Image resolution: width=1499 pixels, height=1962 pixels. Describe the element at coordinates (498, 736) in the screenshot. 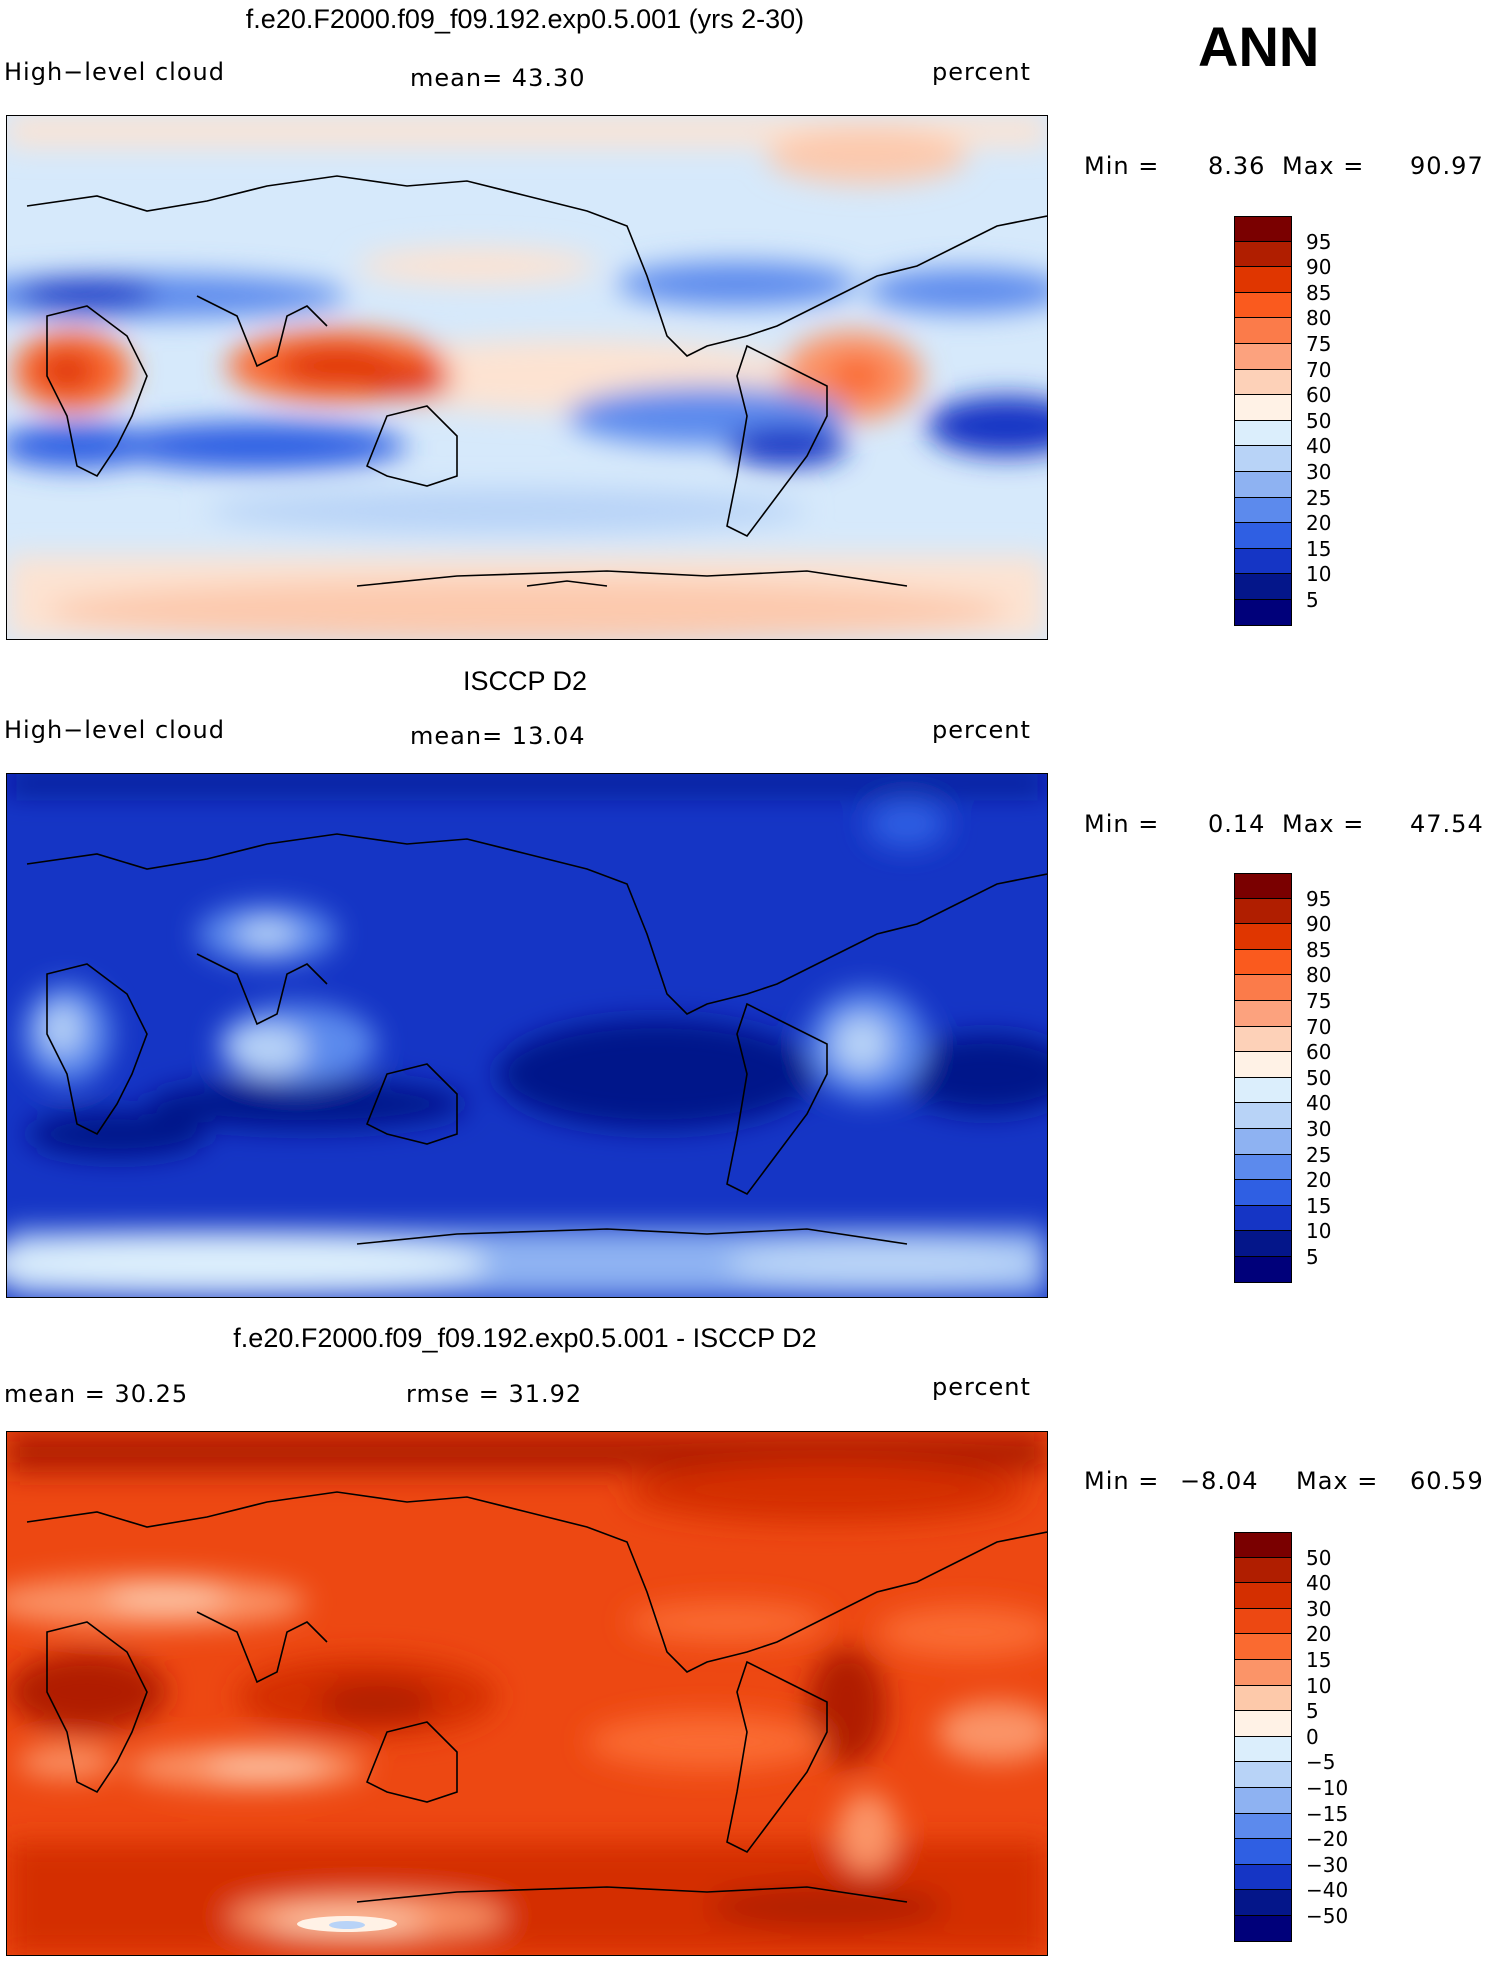

I see `panel2-mean-label: mean= 13.04` at that location.